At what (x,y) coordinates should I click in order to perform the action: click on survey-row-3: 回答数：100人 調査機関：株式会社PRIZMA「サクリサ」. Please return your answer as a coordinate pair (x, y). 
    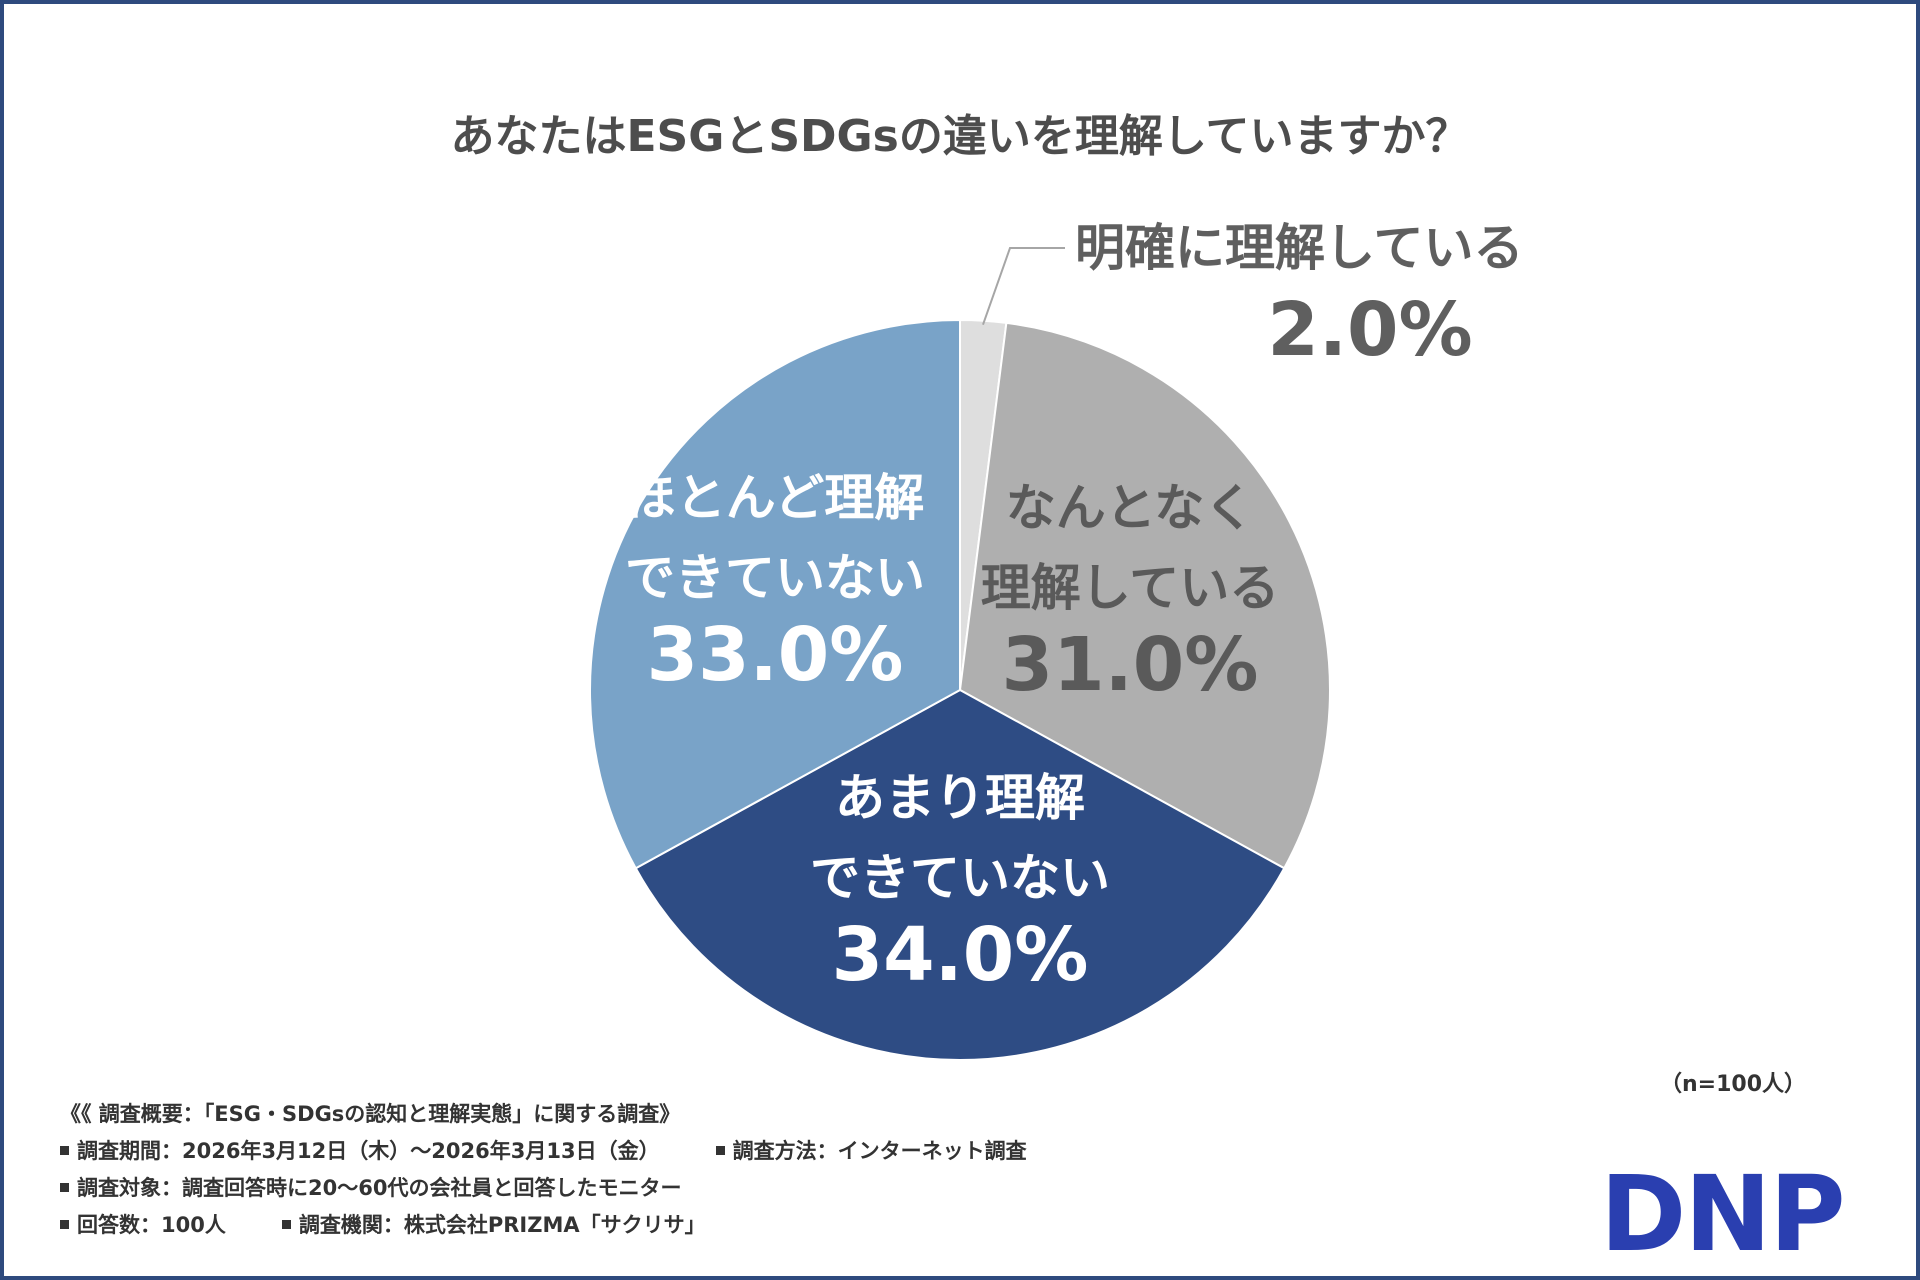
    Looking at the image, I should click on (543, 1225).